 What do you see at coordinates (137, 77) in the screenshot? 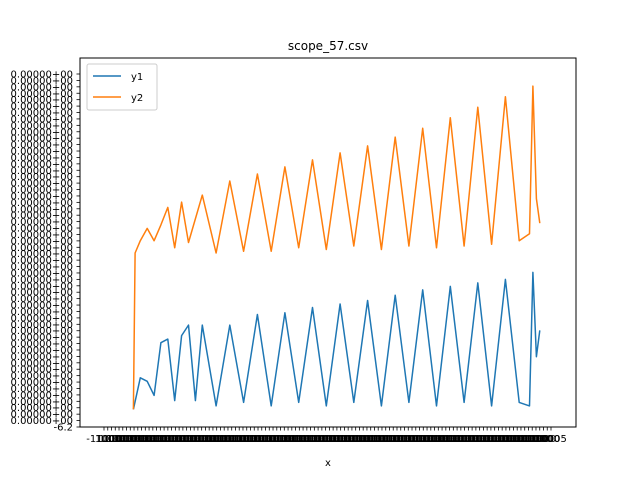
I see `legend-label-y1: y1` at bounding box center [137, 77].